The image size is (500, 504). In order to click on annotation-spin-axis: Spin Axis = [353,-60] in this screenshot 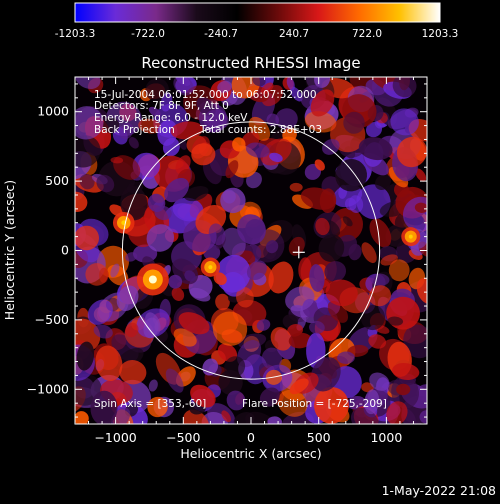, I will do `click(150, 404)`.